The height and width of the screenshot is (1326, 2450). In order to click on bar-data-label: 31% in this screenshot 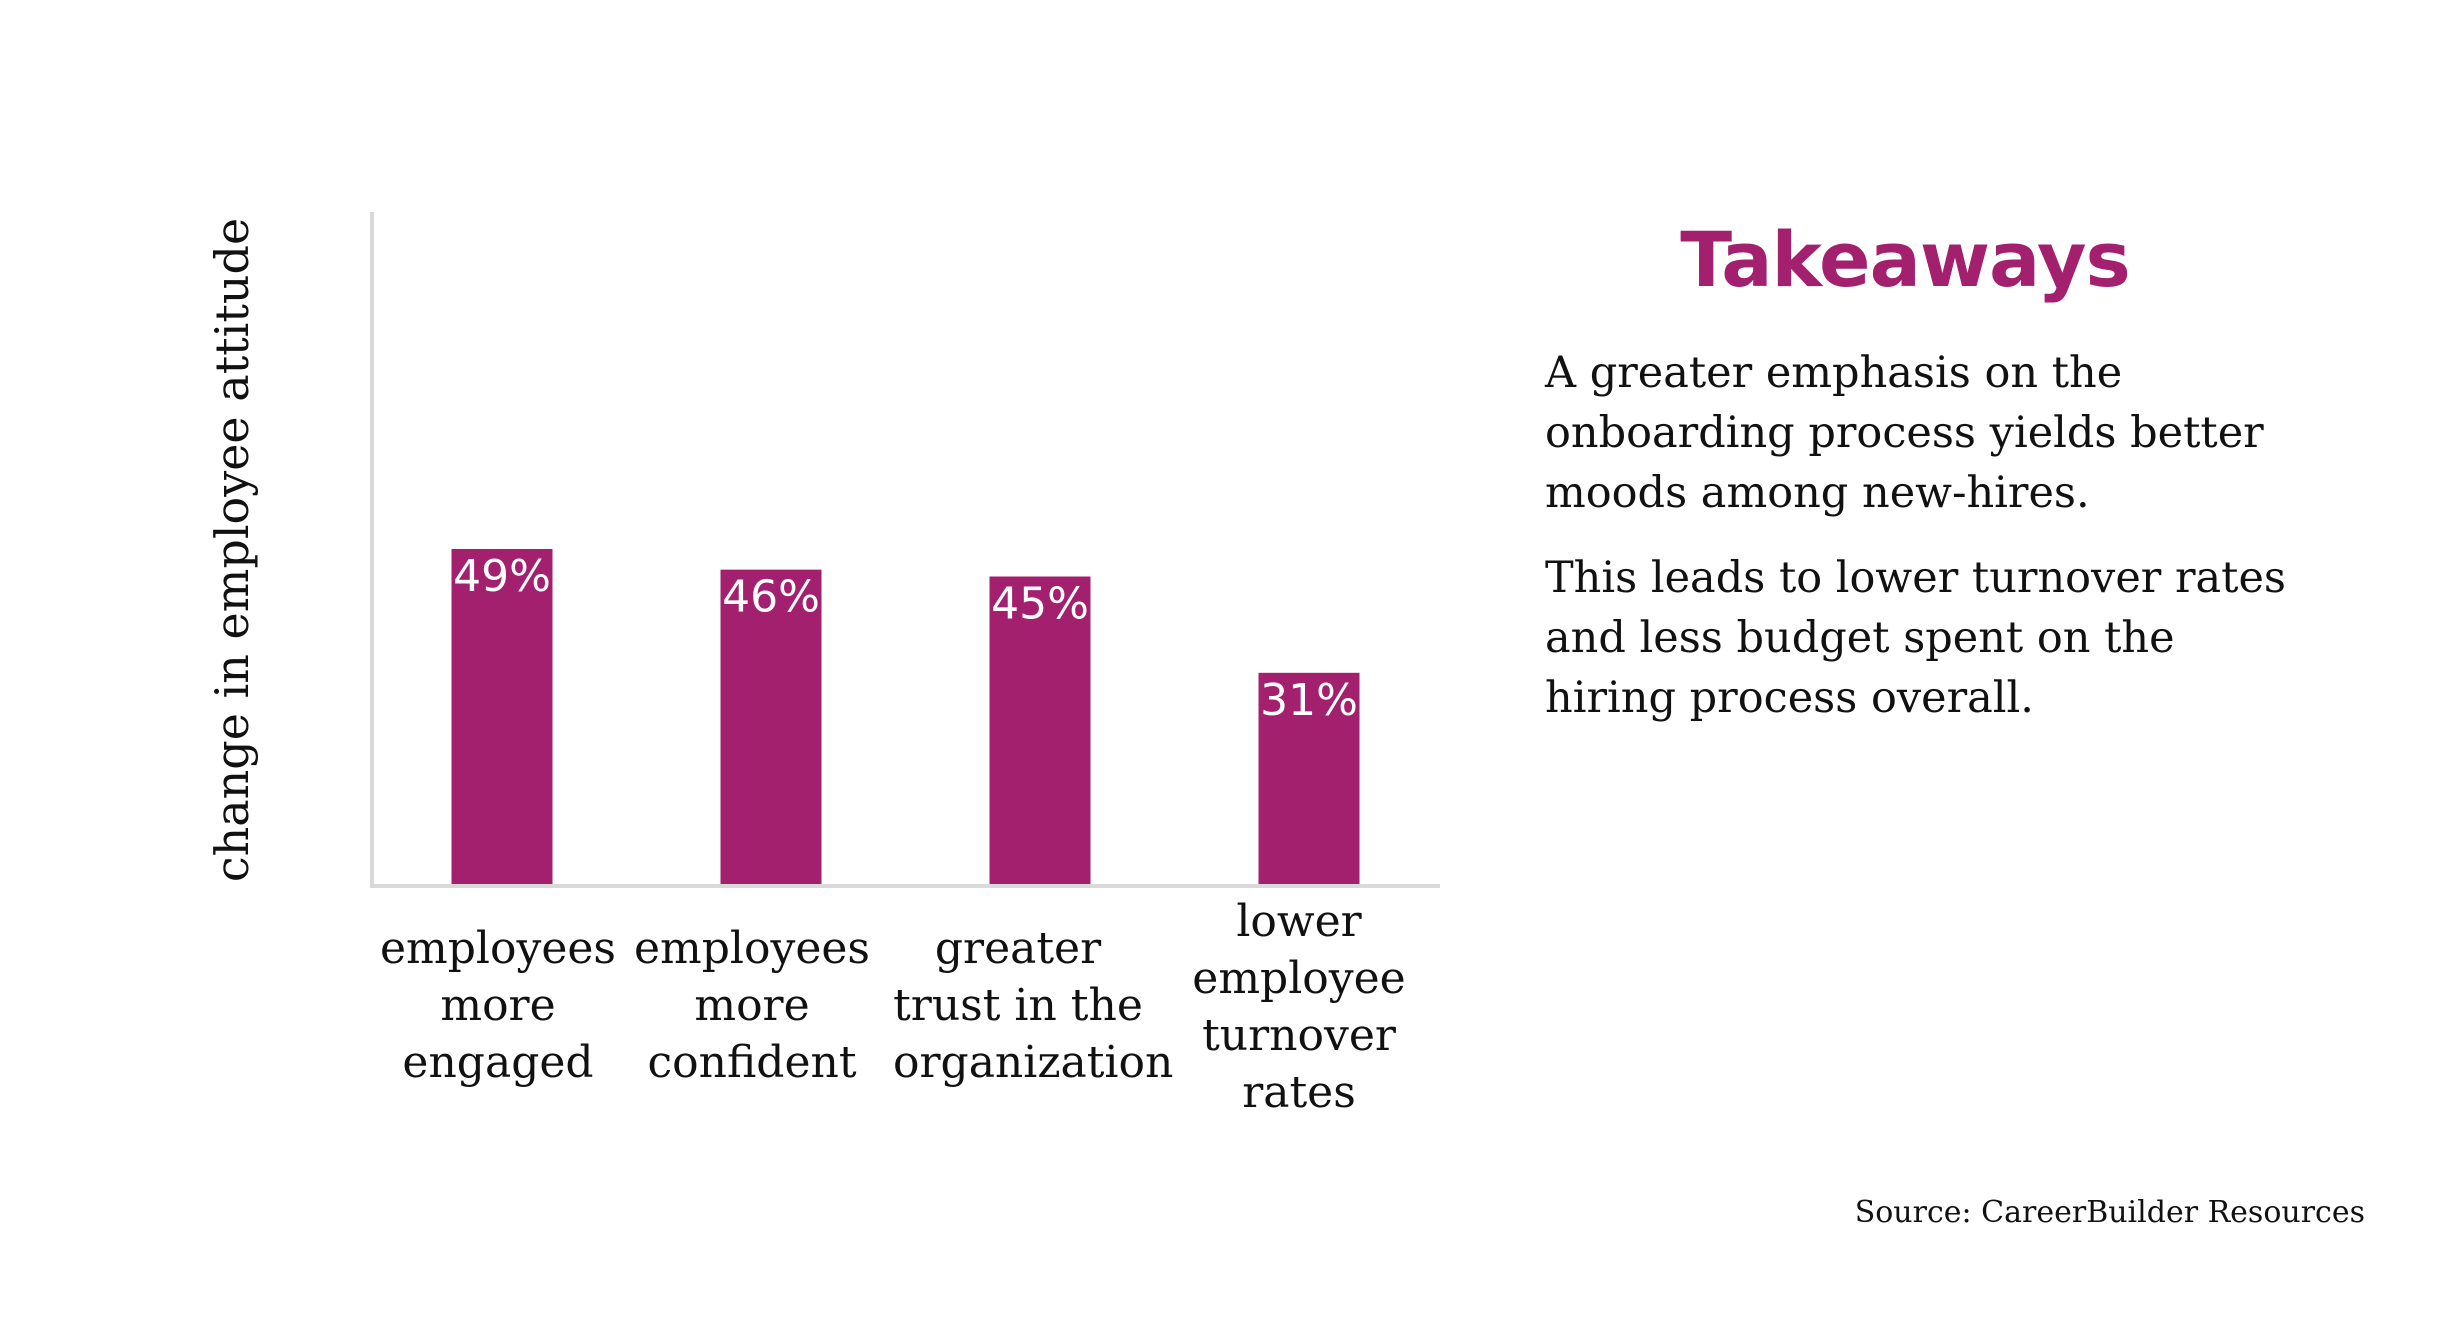, I will do `click(1309, 700)`.